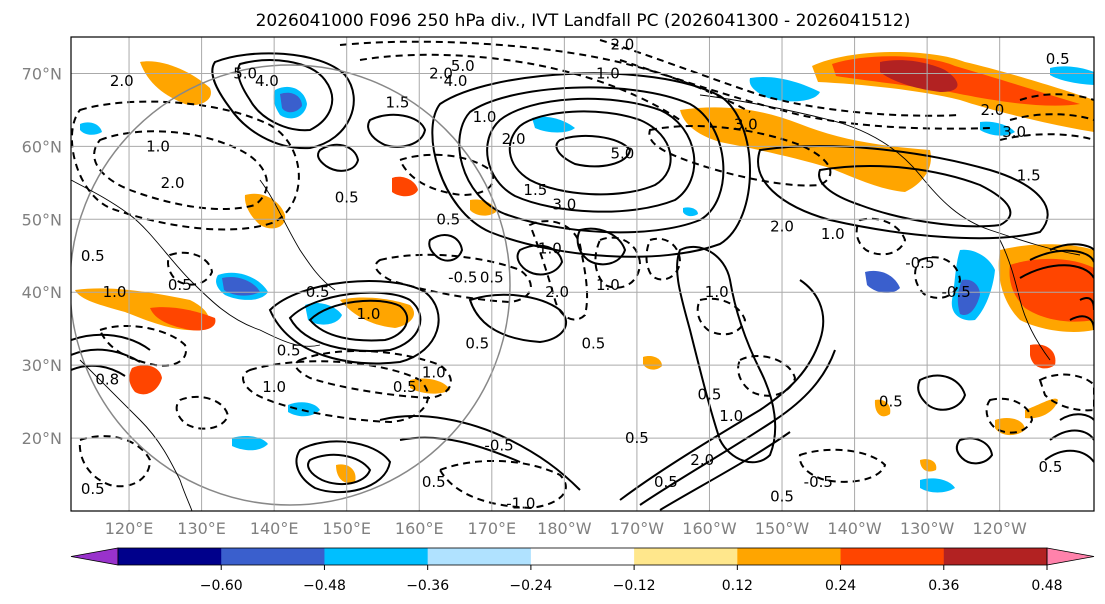 Image resolution: width=1105 pixels, height=604 pixels. Describe the element at coordinates (840, 586) in the screenshot. I see `colorbar-label: 0.24` at that location.